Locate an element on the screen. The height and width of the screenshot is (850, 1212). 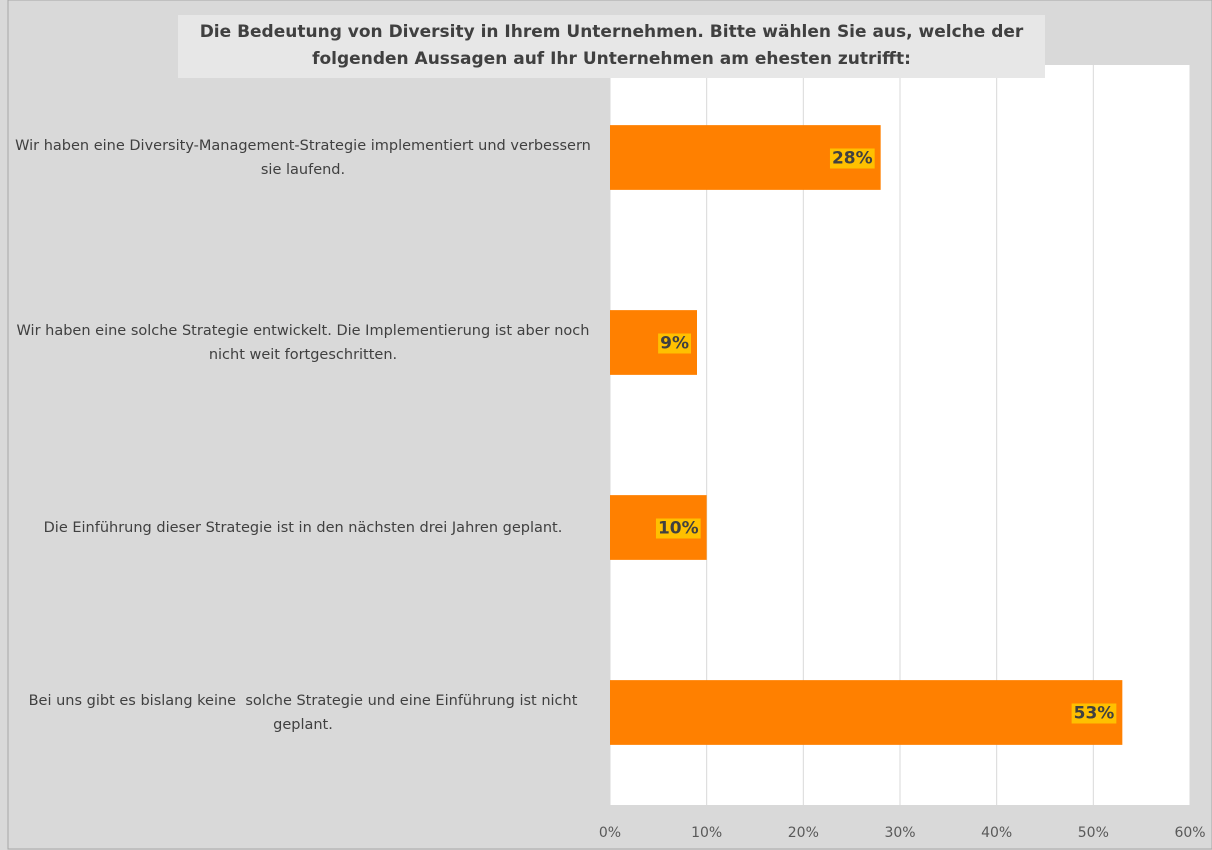
x-tick-label: 10% is located at coordinates (706, 833).